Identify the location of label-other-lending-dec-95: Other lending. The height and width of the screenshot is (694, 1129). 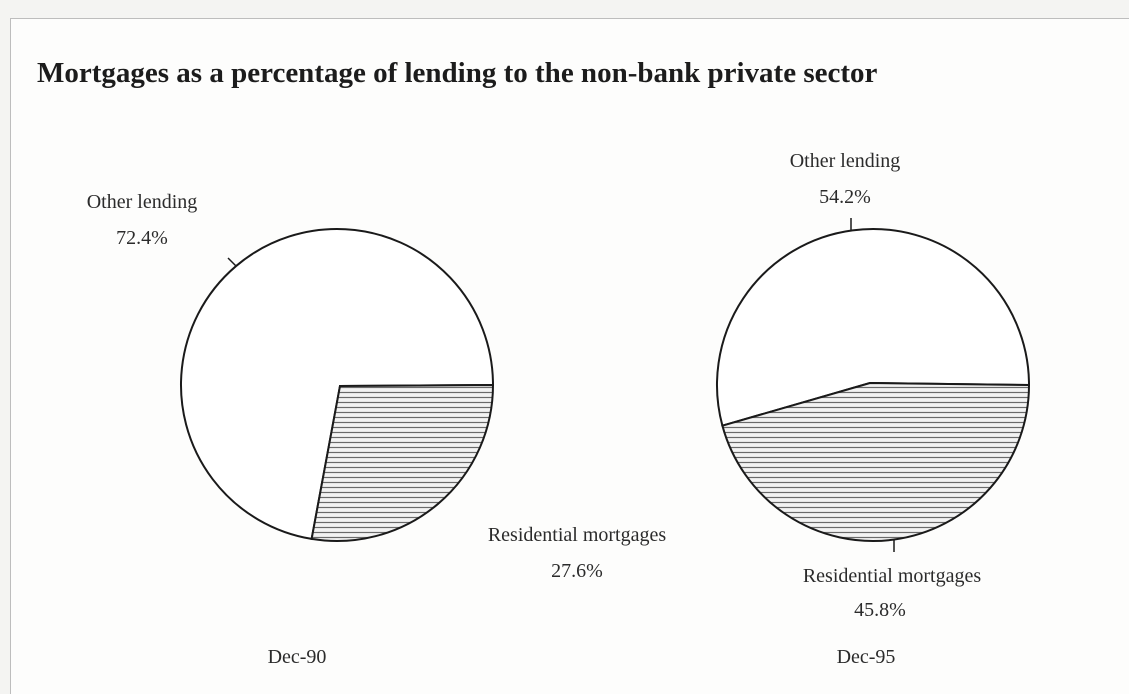
(845, 161).